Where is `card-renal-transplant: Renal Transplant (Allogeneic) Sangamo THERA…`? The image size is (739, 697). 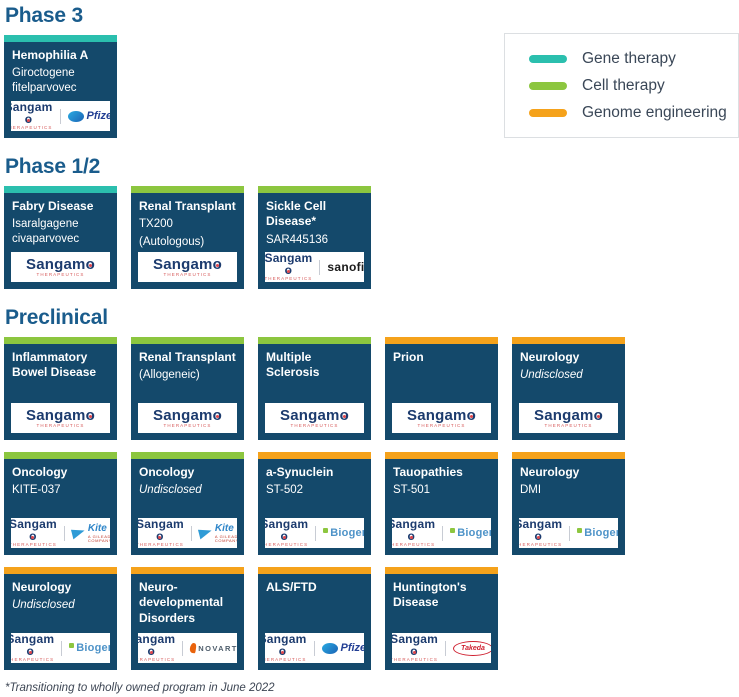 card-renal-transplant: Renal Transplant (Allogeneic) Sangamo THERA… is located at coordinates (187, 388).